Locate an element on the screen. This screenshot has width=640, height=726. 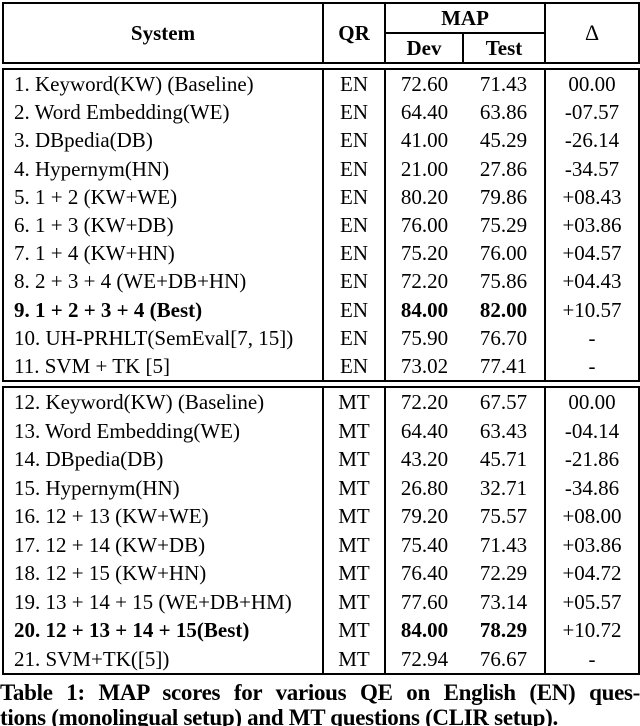
system-cell: 13. Word Embedding(WE) is located at coordinates (127, 430).